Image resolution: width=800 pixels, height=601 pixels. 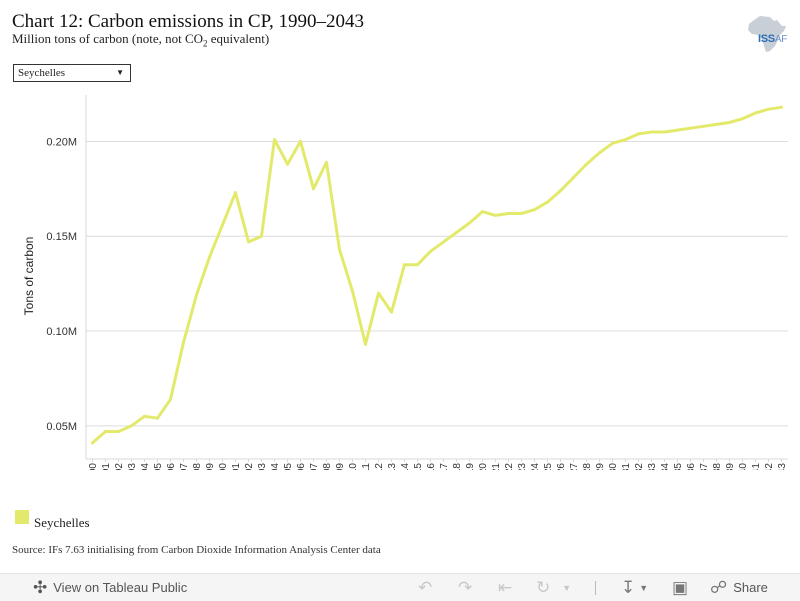 What do you see at coordinates (108, 38) in the screenshot?
I see `subtitle-text: Million tons of carbon (note, not CO` at bounding box center [108, 38].